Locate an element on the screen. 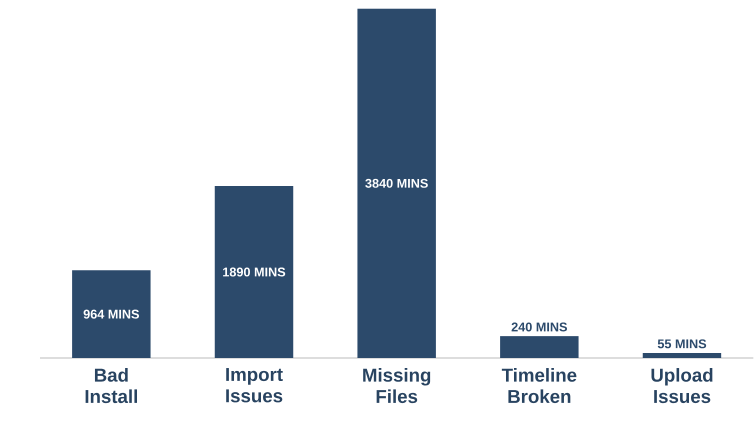 This screenshot has width=754, height=422. data-label: 240 MINS is located at coordinates (539, 327).